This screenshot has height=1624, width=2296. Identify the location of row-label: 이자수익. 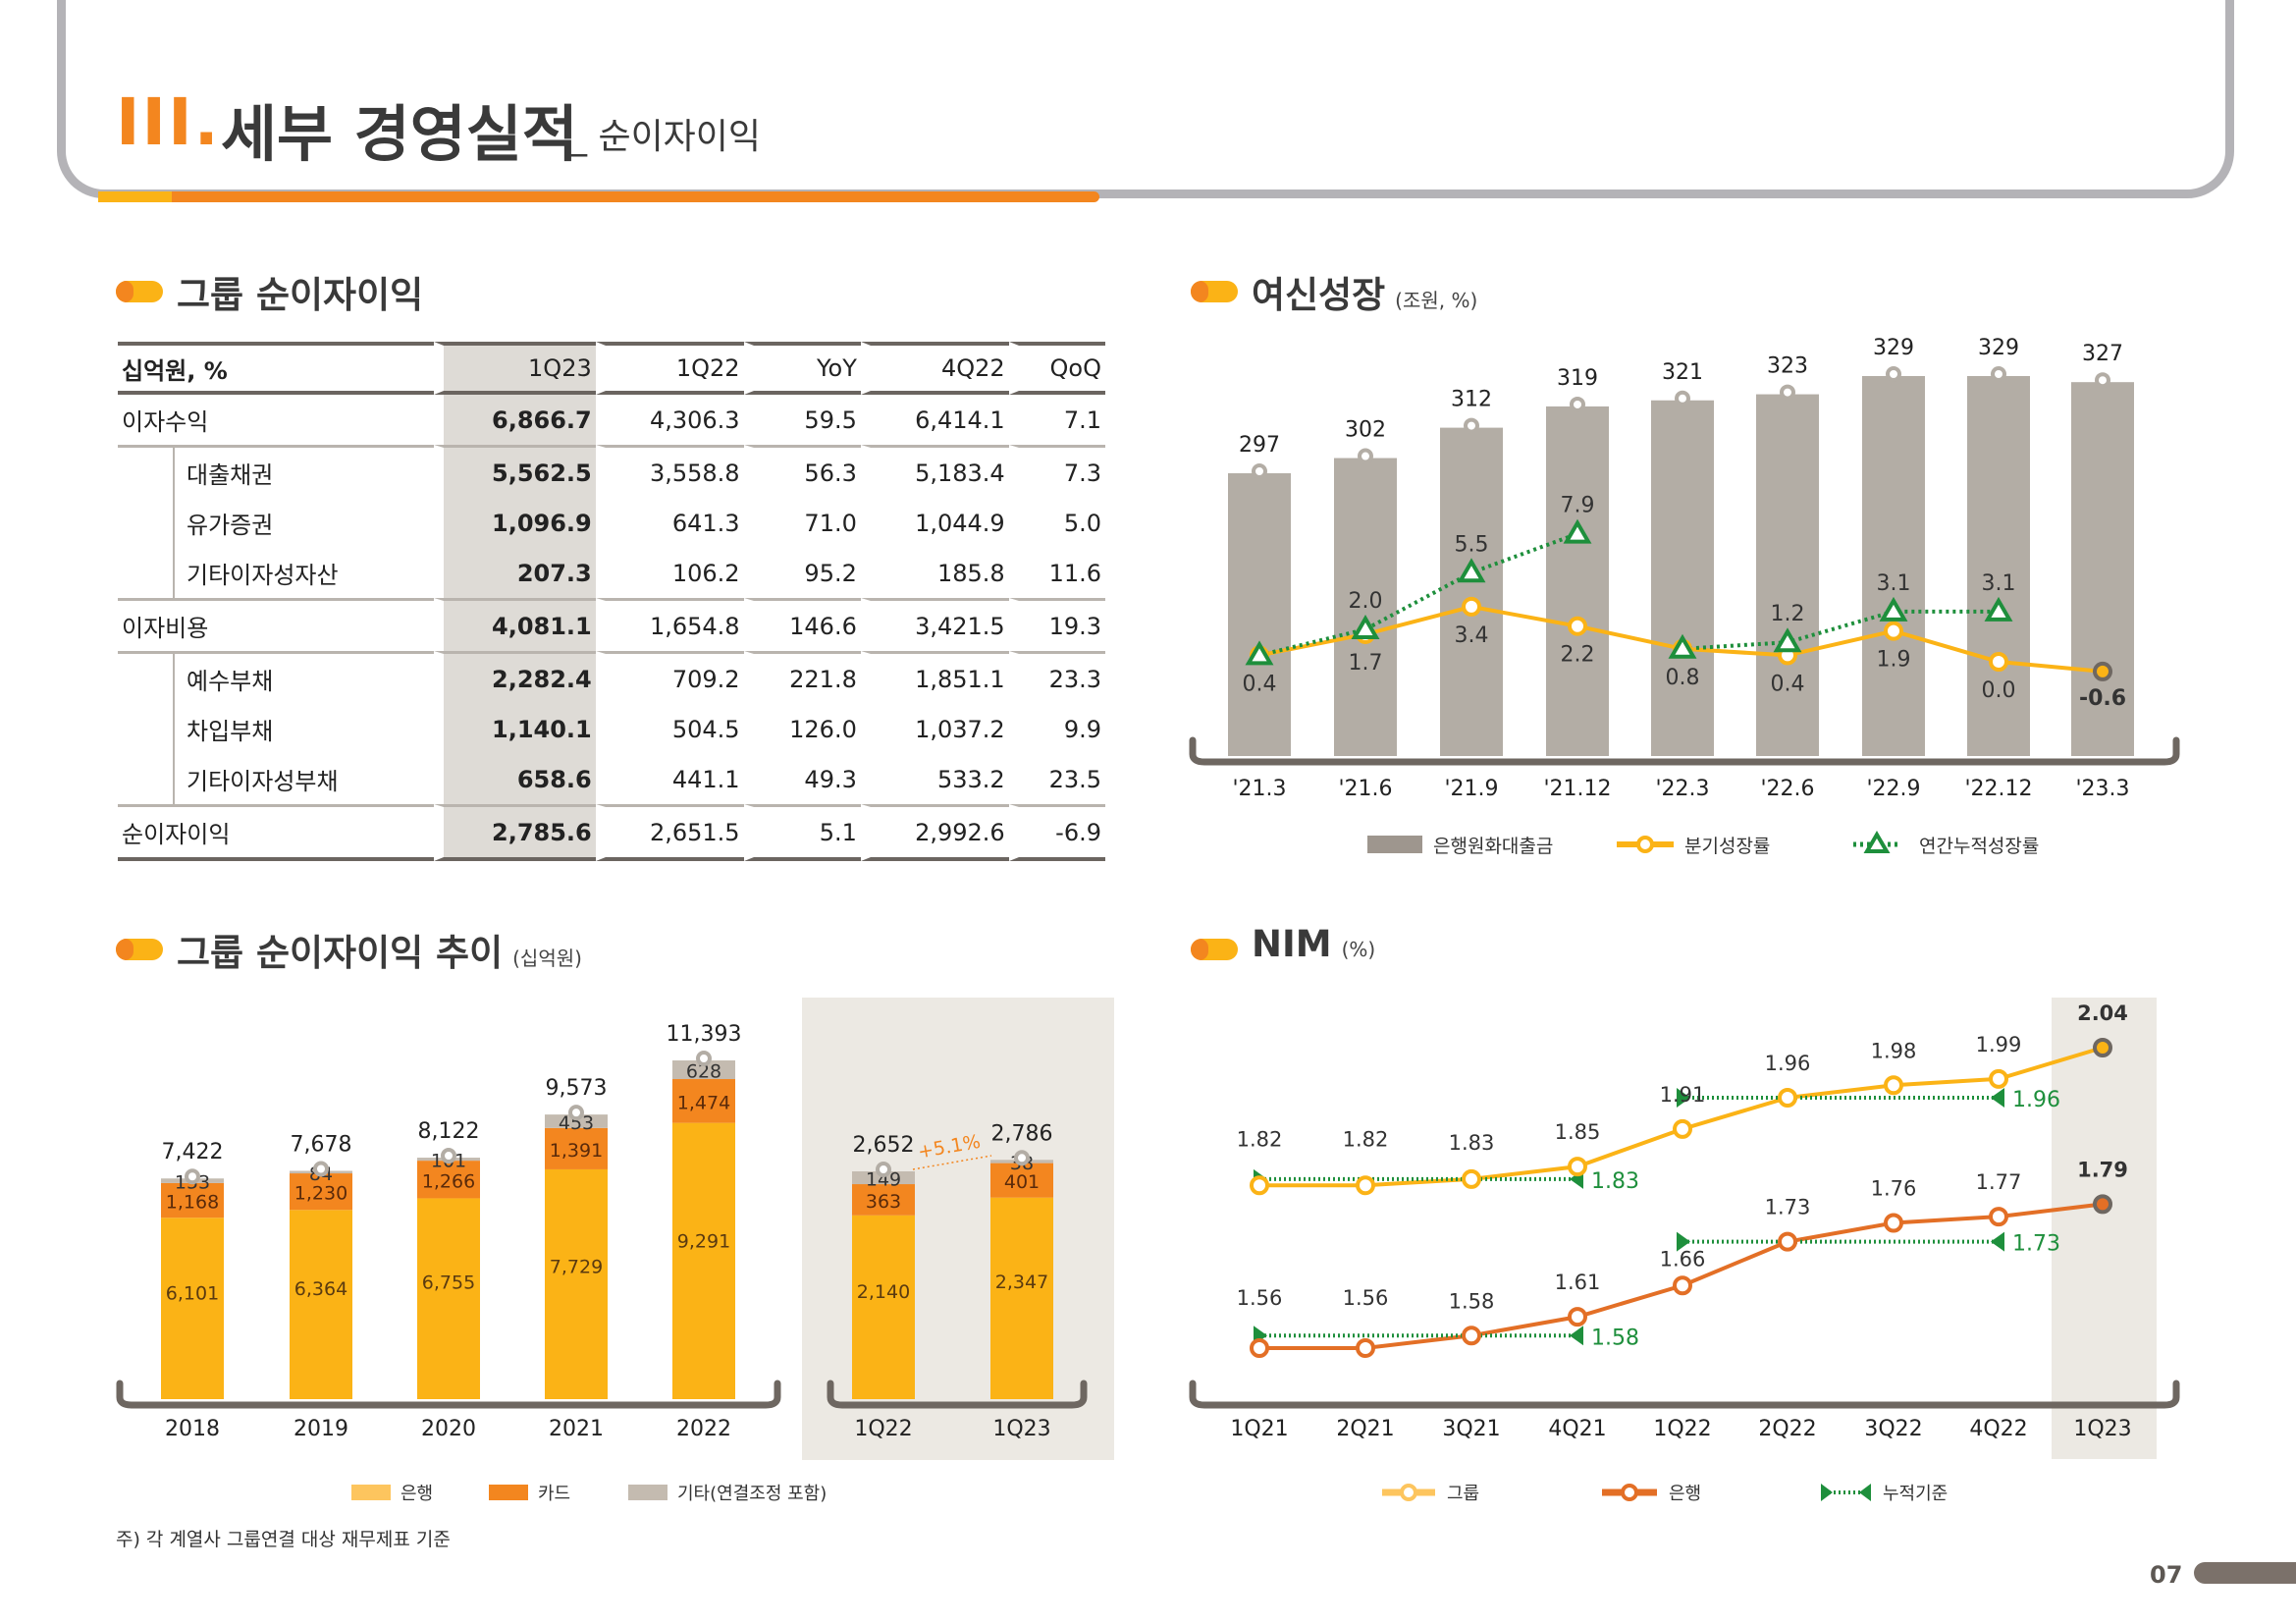
(165, 422).